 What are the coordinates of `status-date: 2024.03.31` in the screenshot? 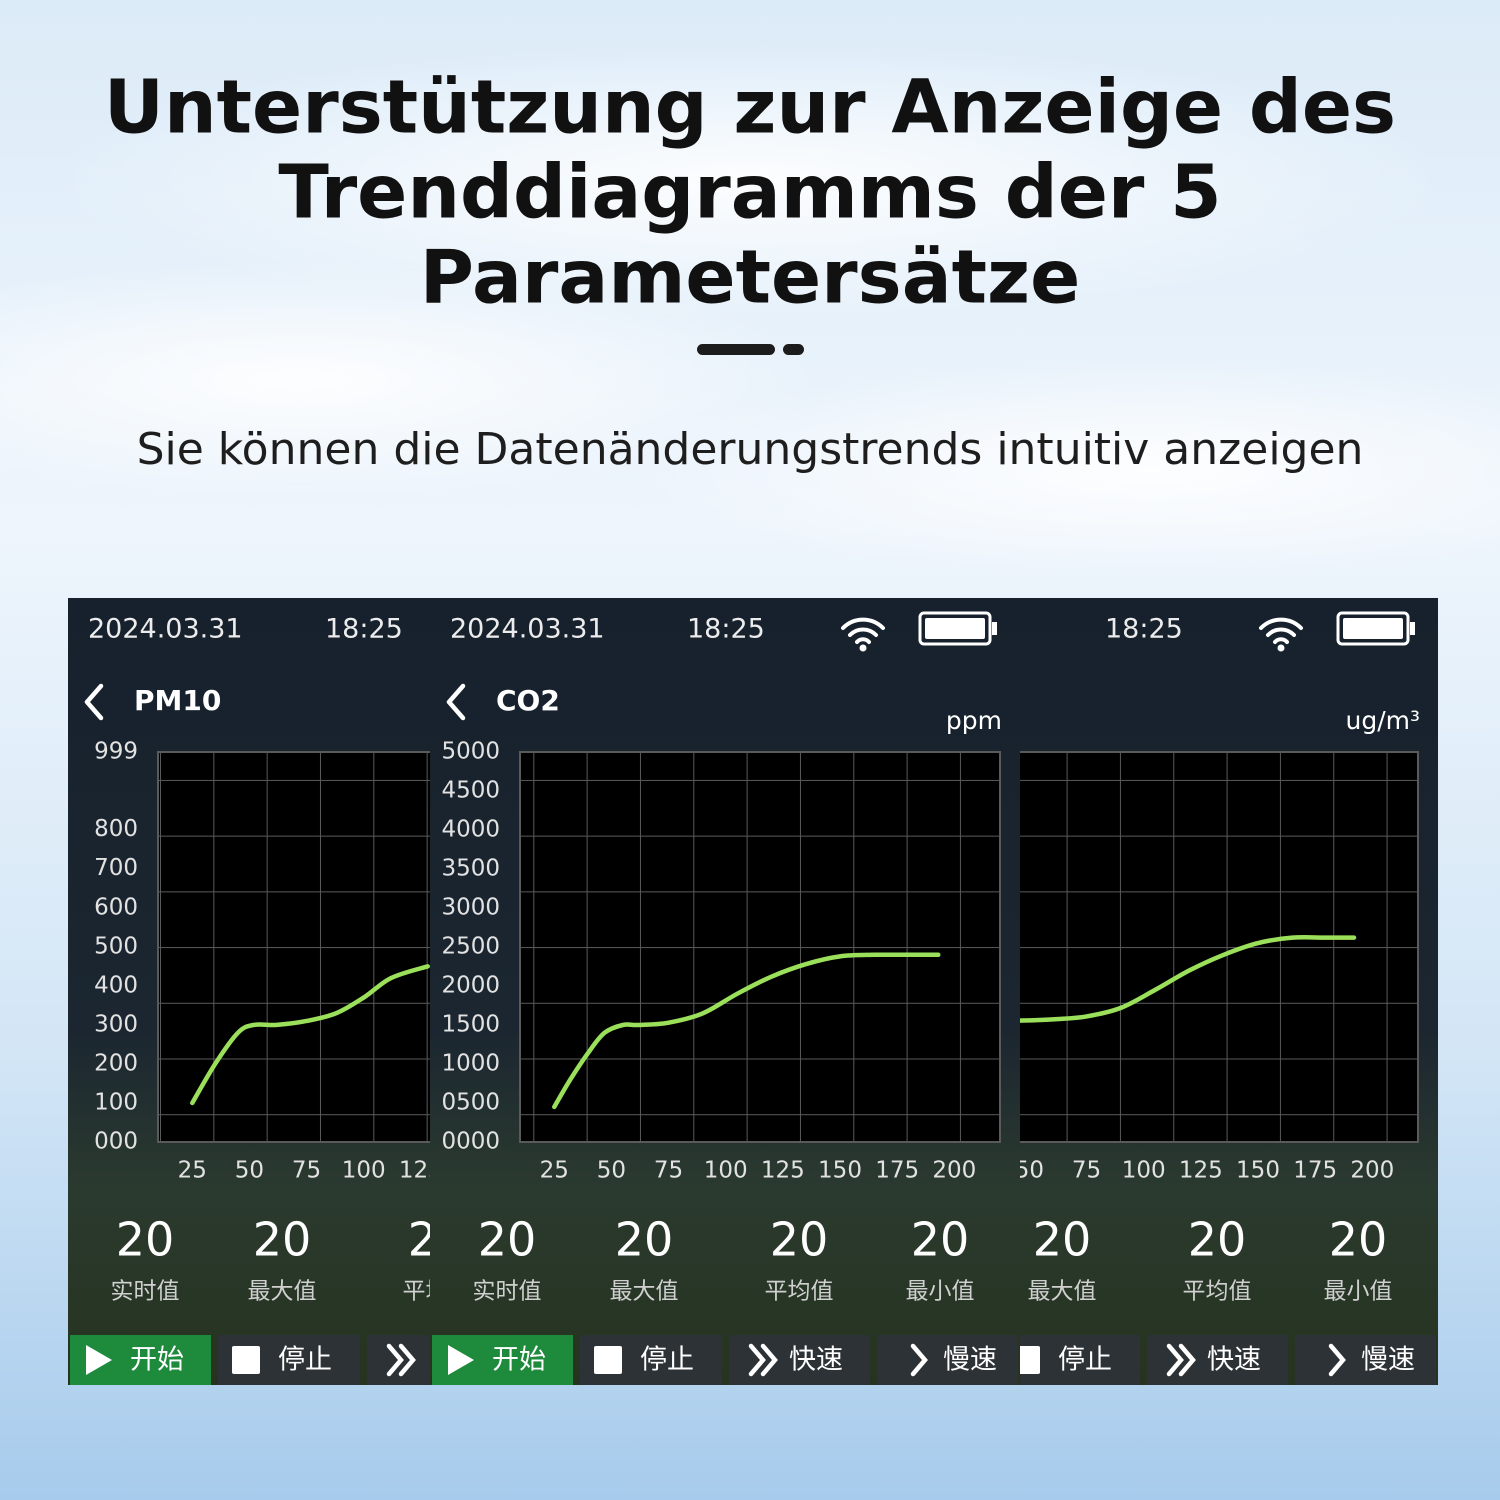 It's located at (165, 629).